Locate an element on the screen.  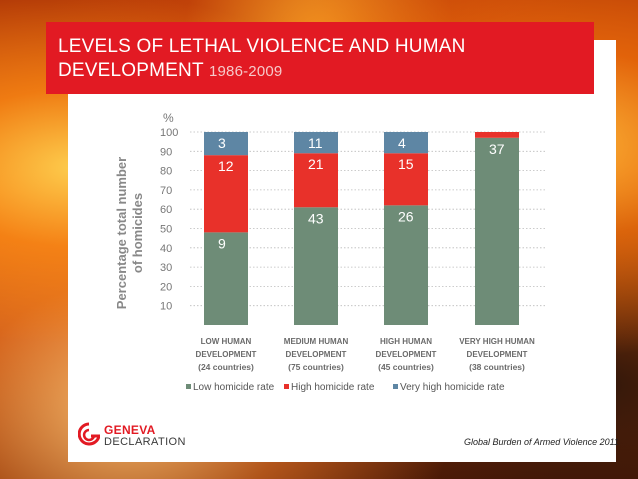
x-tick-label: MEDIUM HUMAN is located at coordinates (316, 341).